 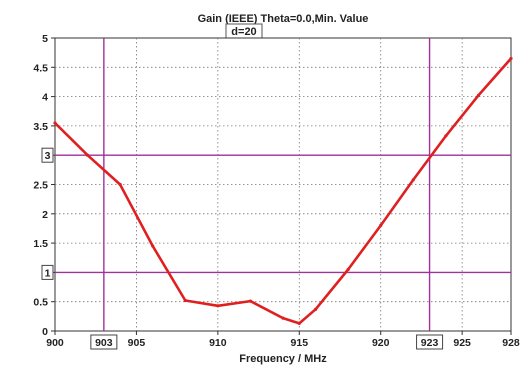 I want to click on marker-label-vertical: 923, so click(x=430, y=343).